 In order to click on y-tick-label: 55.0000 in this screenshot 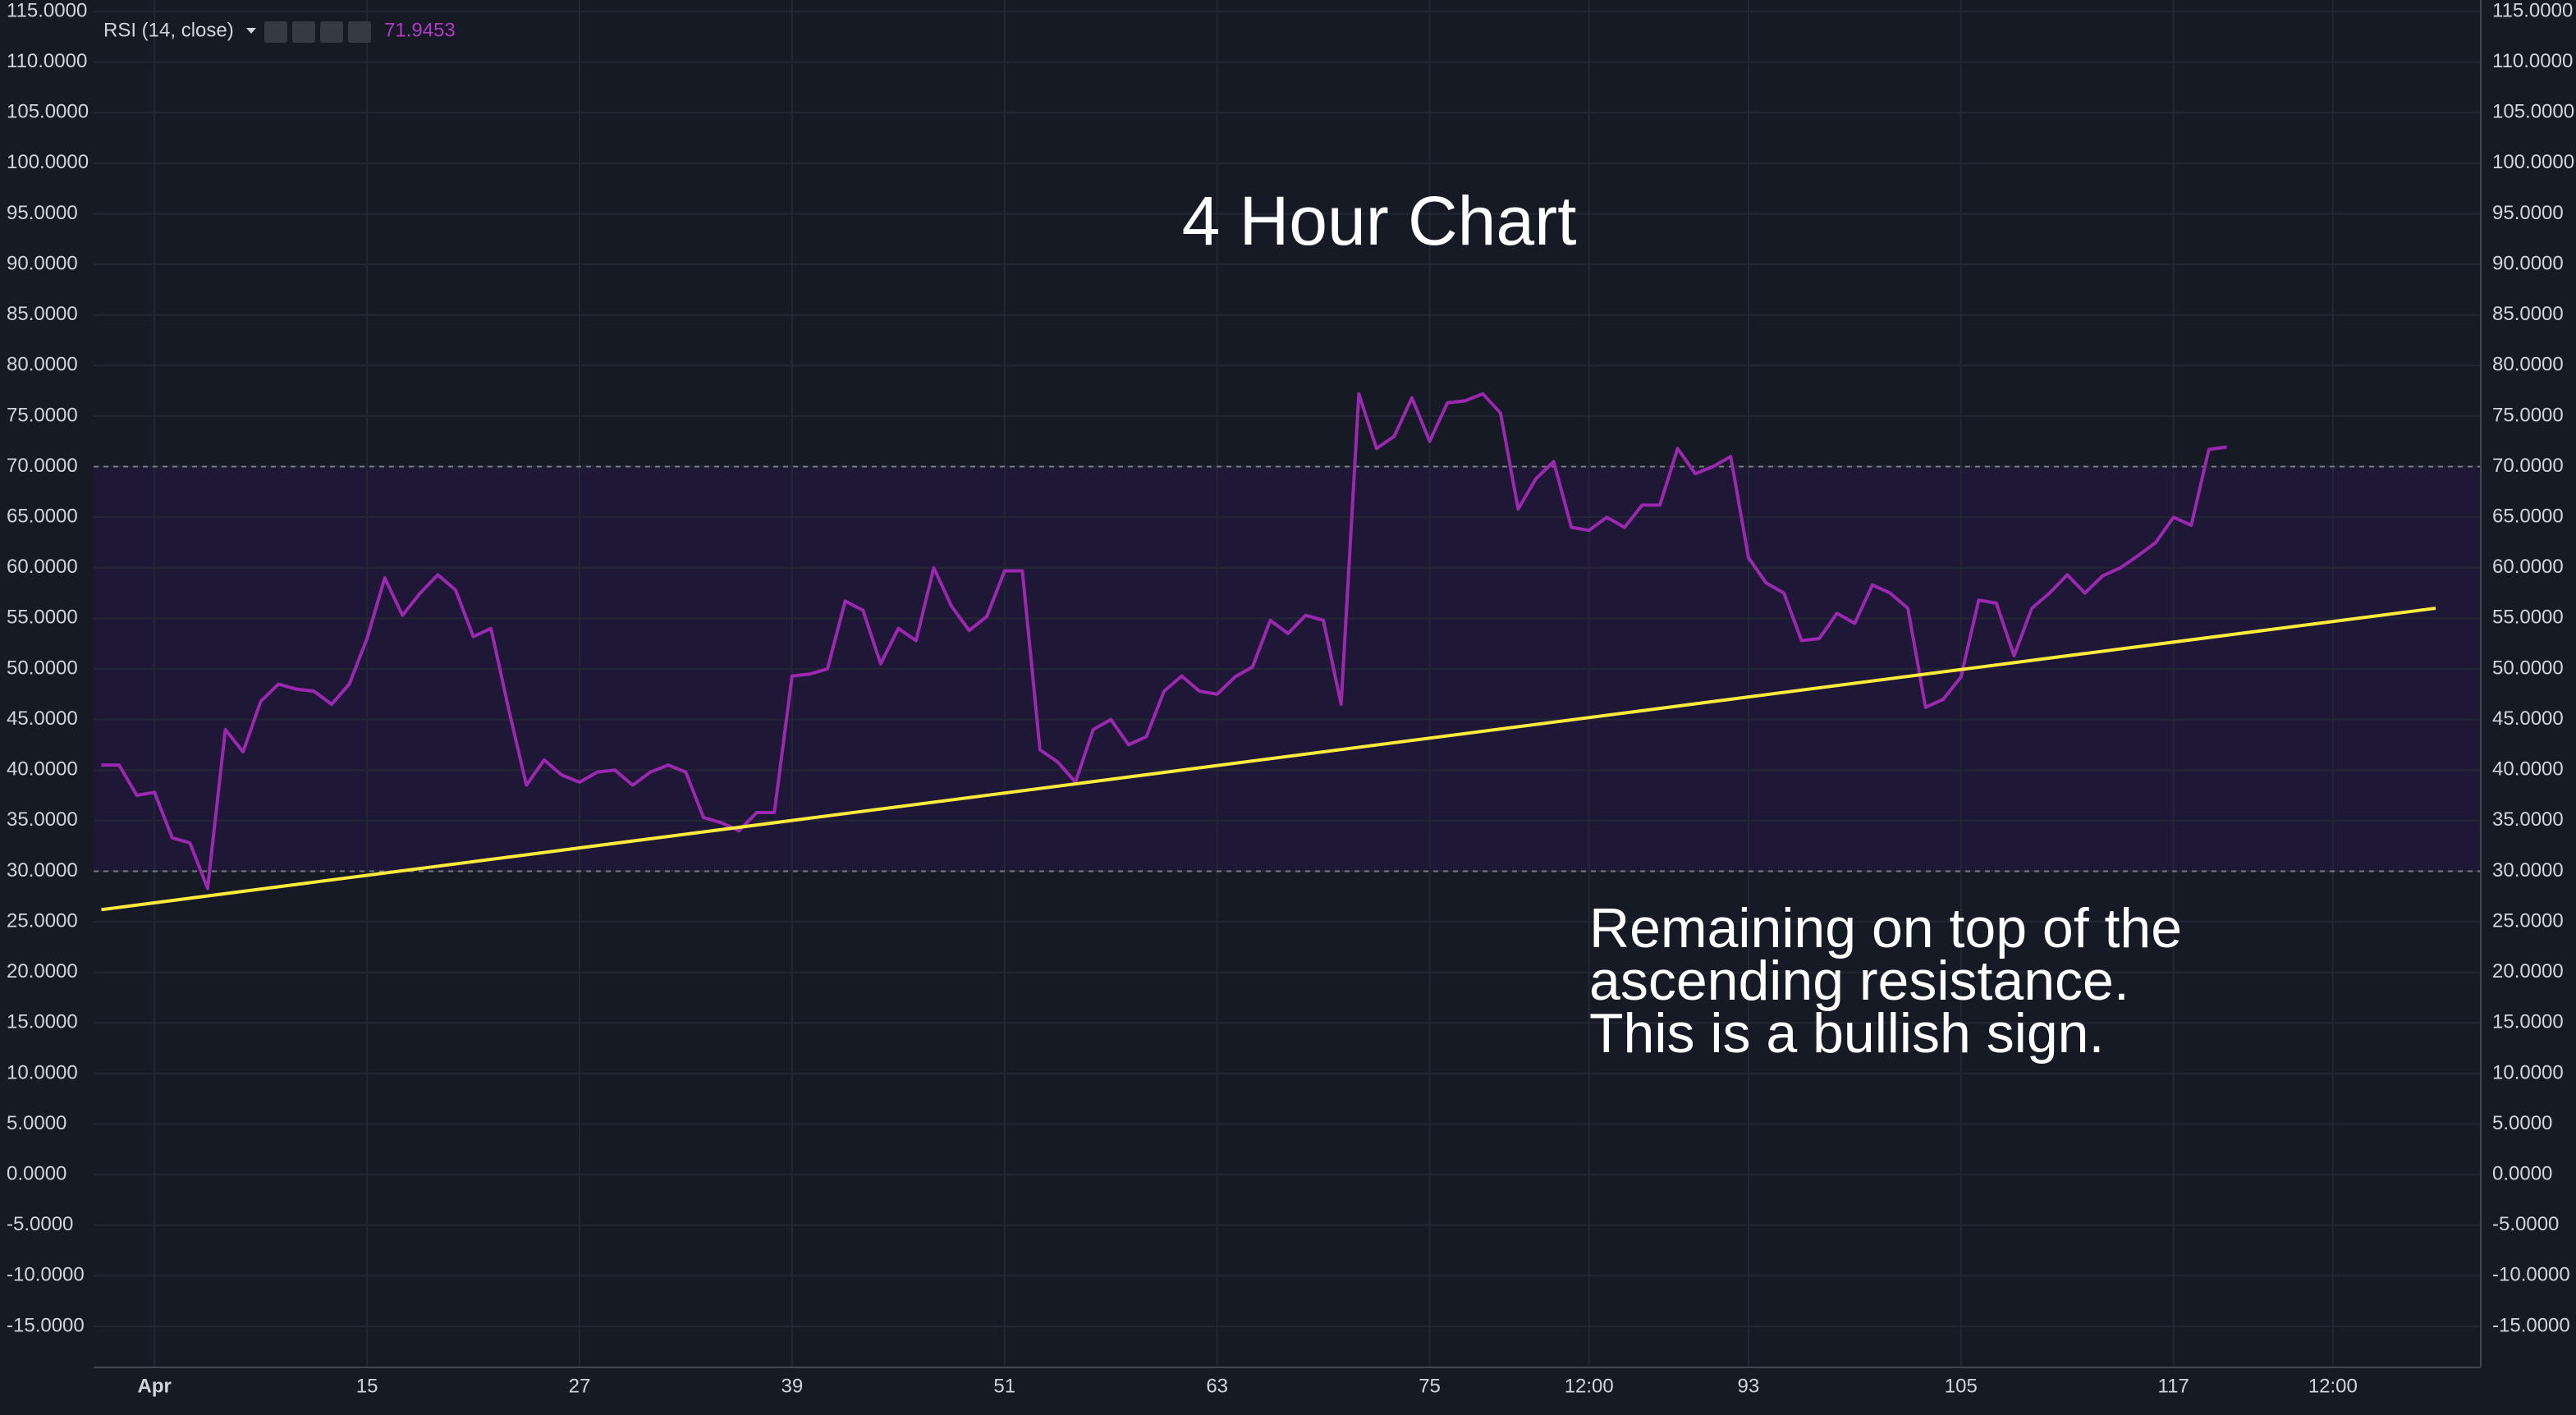, I will do `click(43, 618)`.